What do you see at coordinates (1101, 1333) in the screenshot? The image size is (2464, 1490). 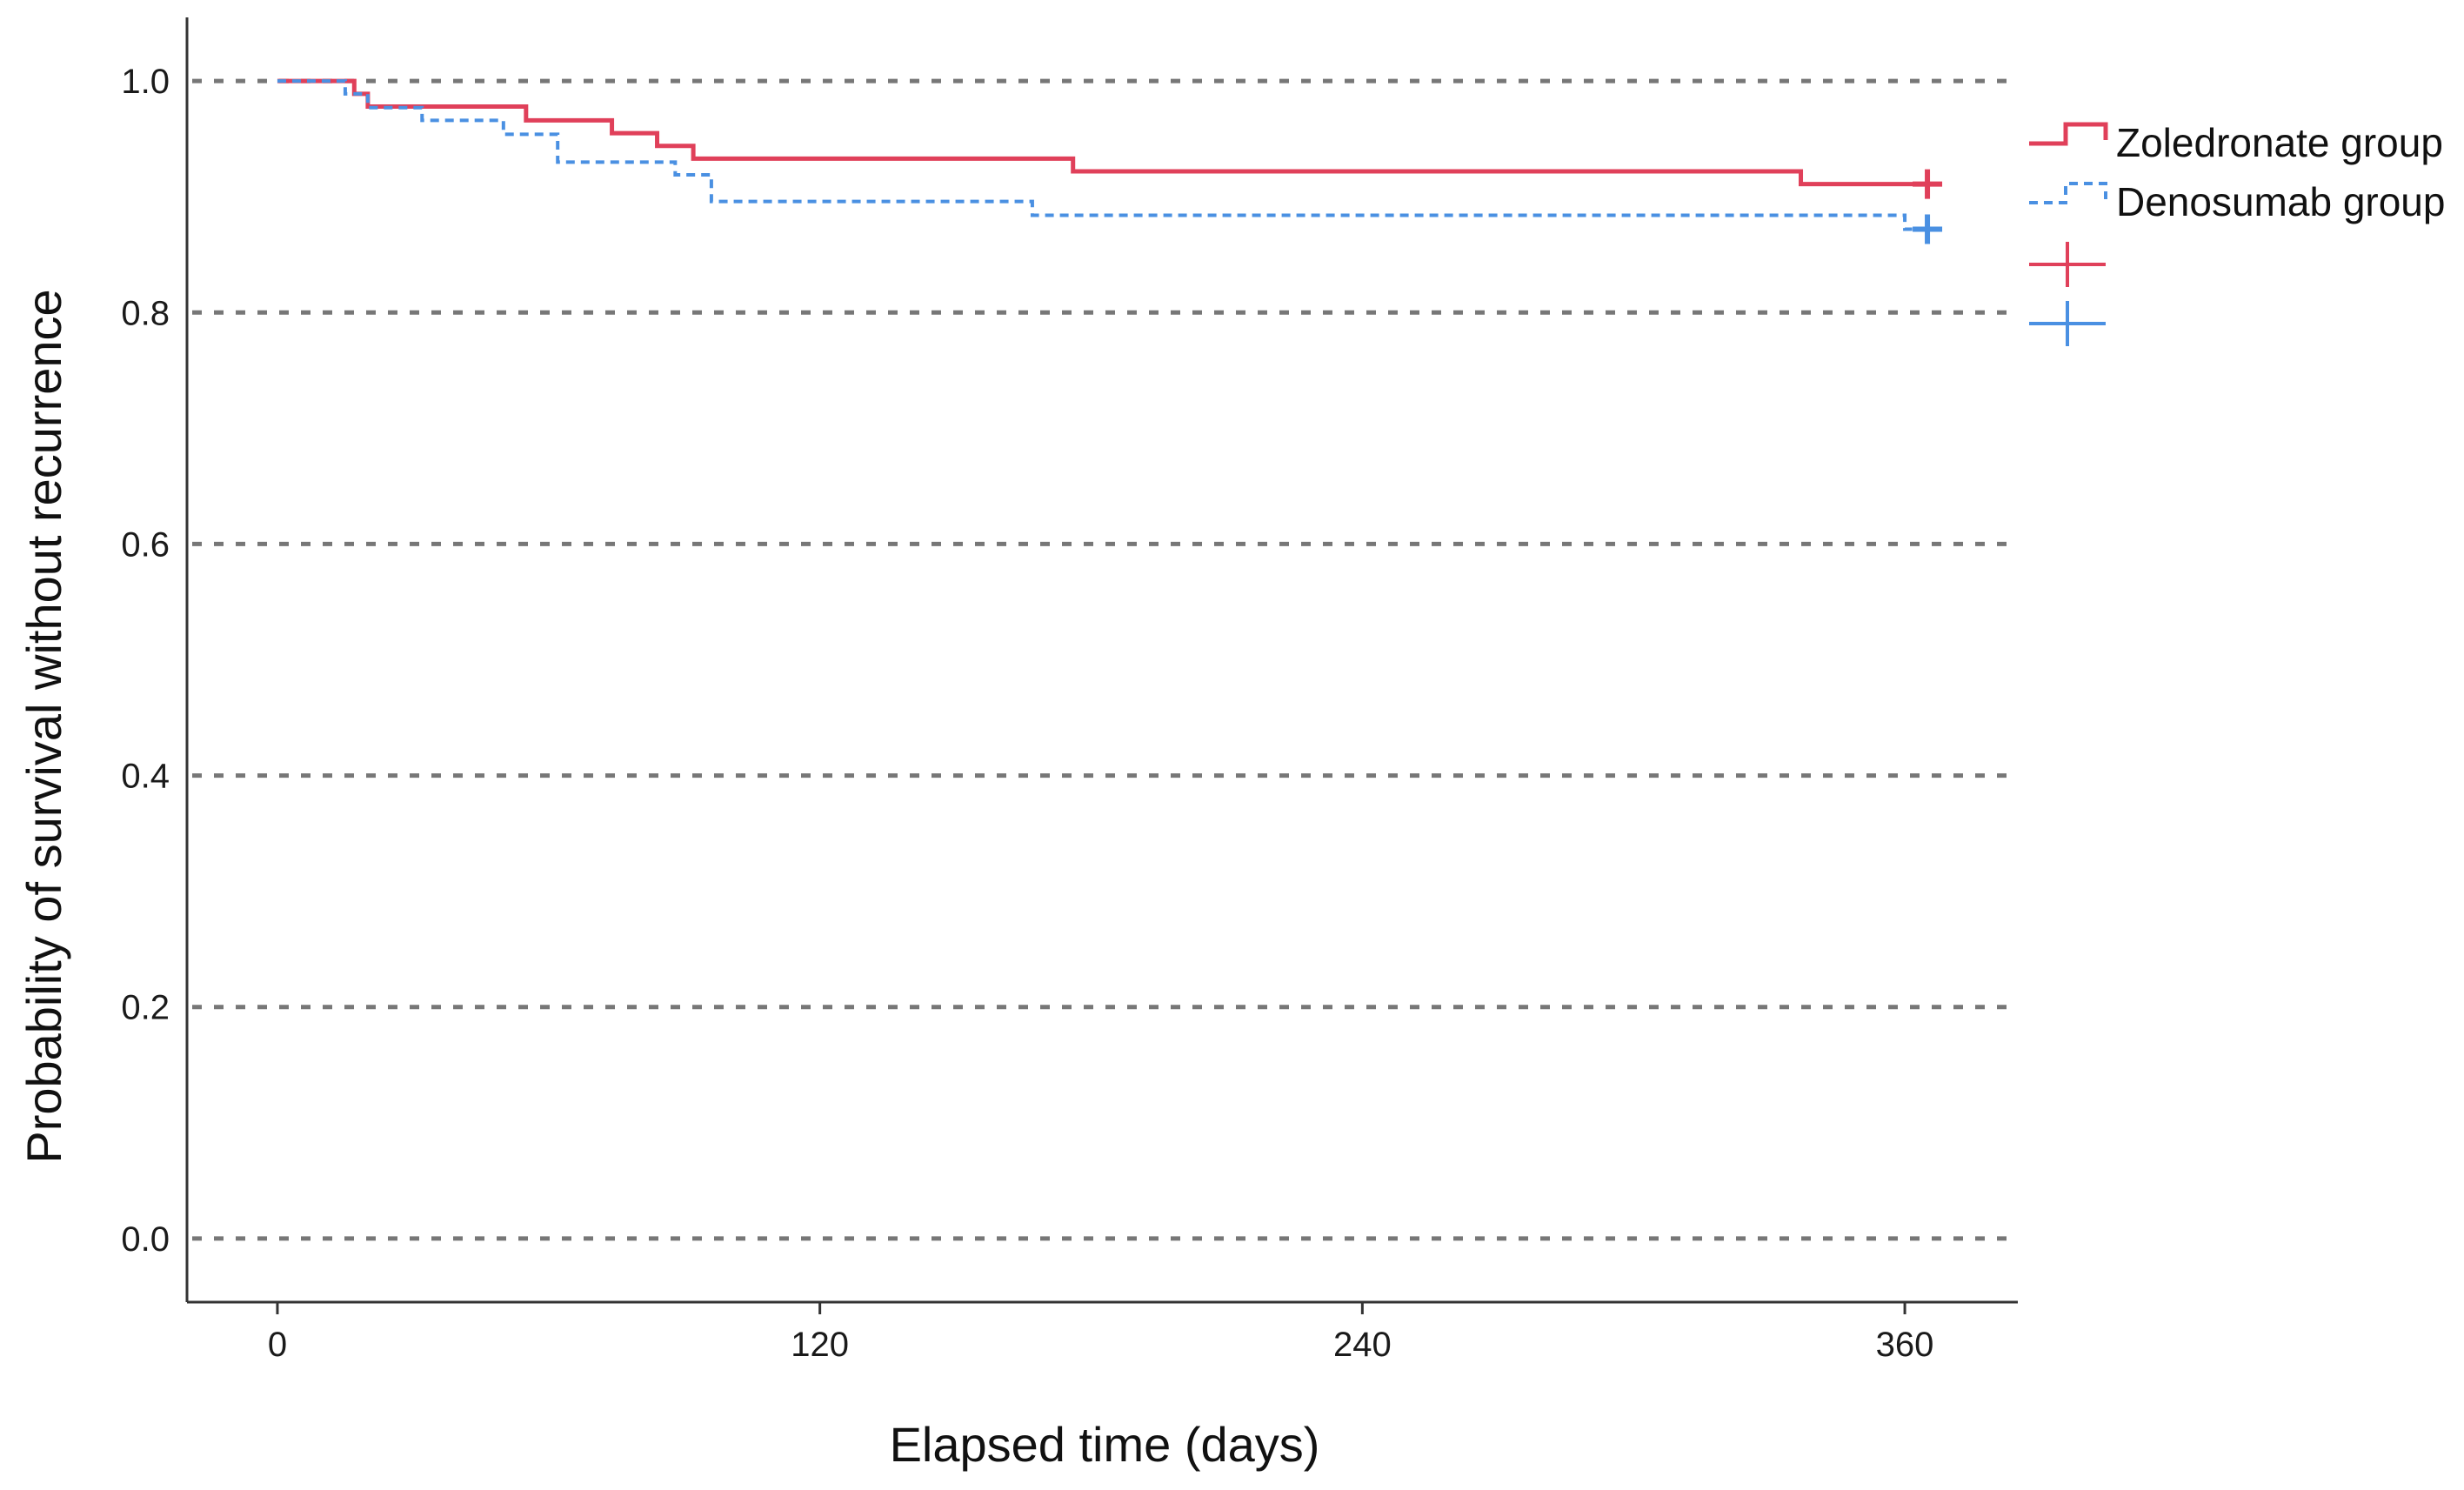 I see `x-ticks: 0 120 240 360` at bounding box center [1101, 1333].